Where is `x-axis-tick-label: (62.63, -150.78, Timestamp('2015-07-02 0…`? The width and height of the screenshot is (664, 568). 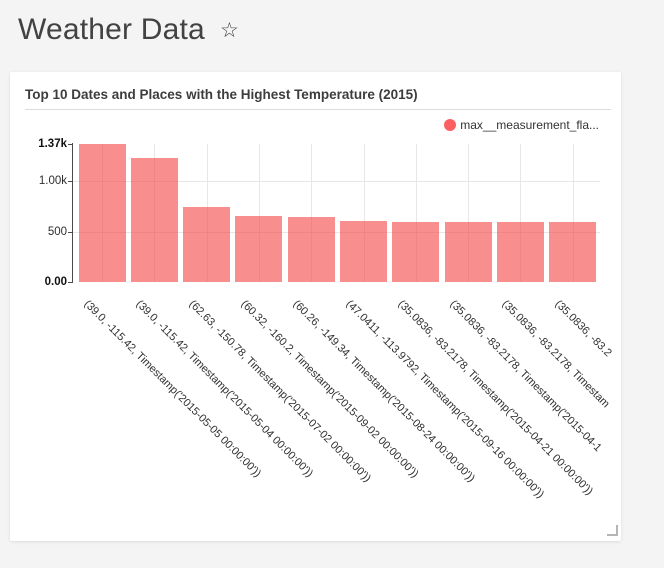
x-axis-tick-label: (62.63, -150.78, Timestamp('2015-07-02 0… is located at coordinates (279, 391).